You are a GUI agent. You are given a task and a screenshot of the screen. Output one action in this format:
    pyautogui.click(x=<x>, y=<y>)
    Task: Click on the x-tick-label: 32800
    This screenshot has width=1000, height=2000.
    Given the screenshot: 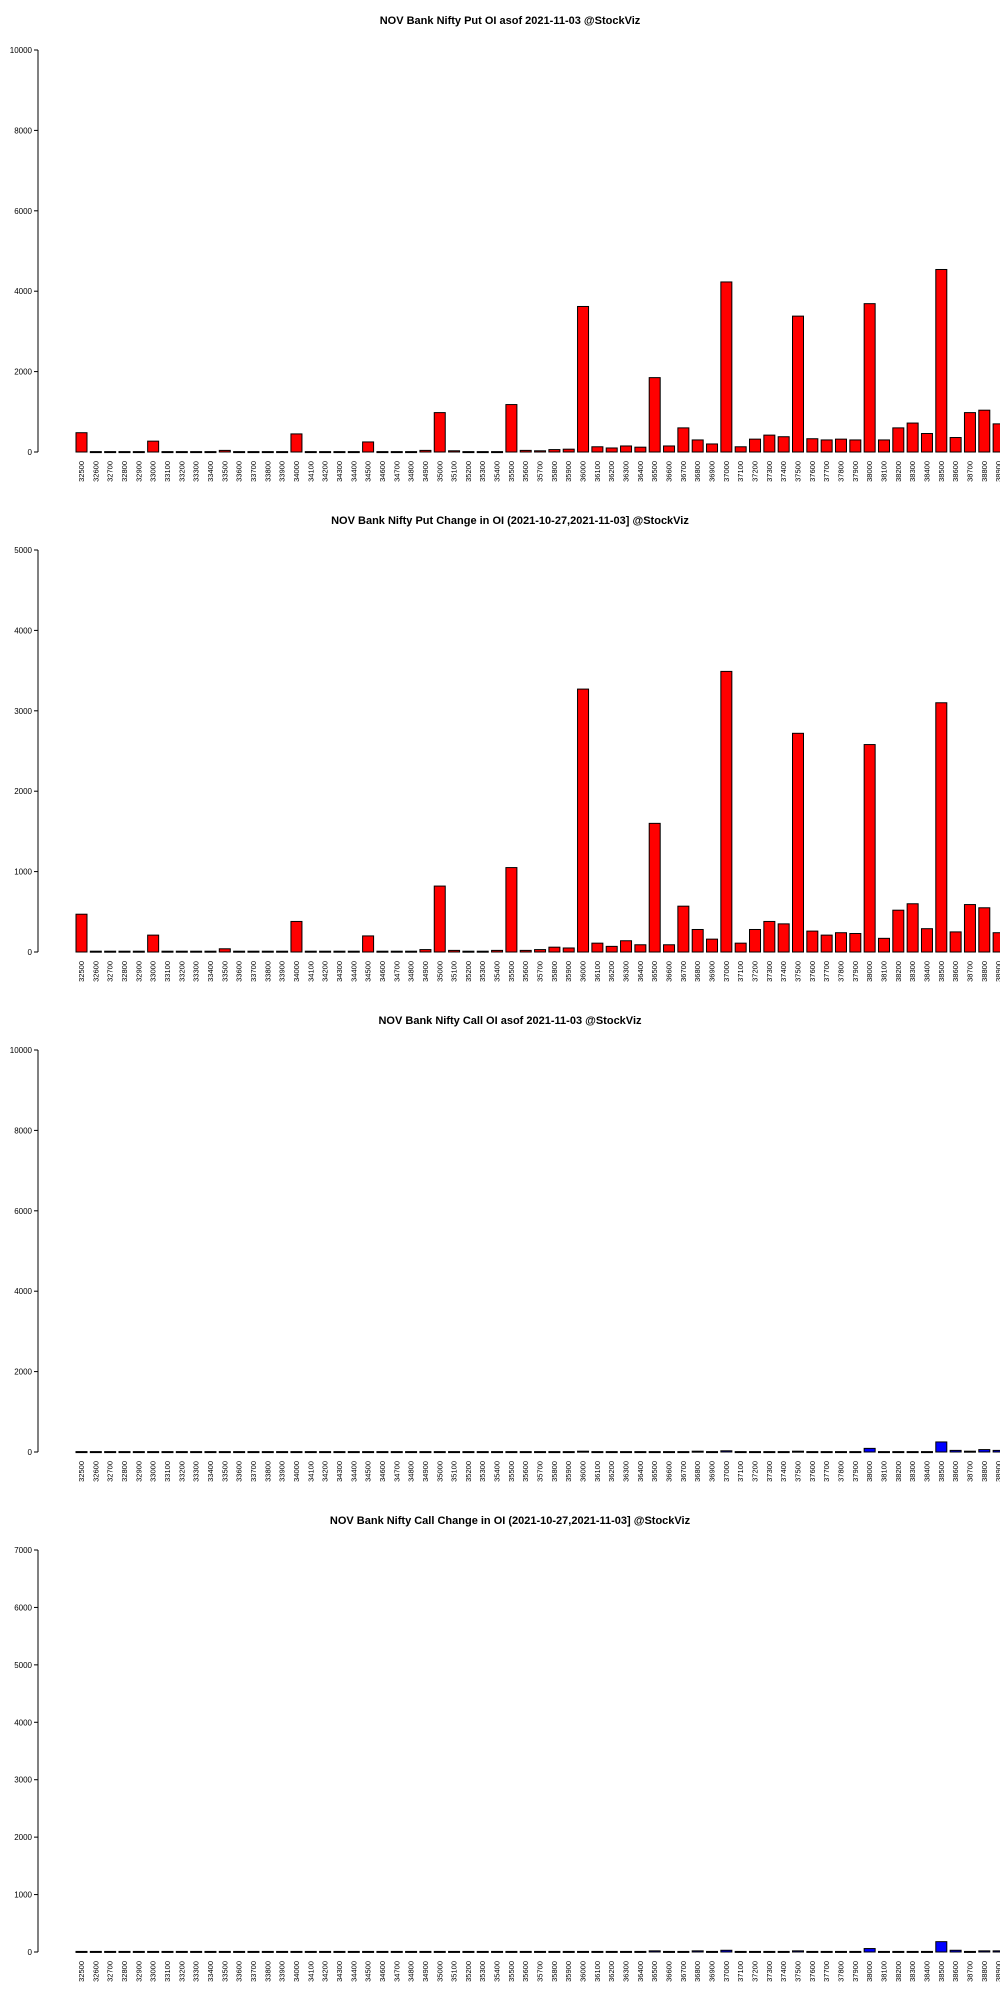 What is the action you would take?
    pyautogui.click(x=124, y=1971)
    